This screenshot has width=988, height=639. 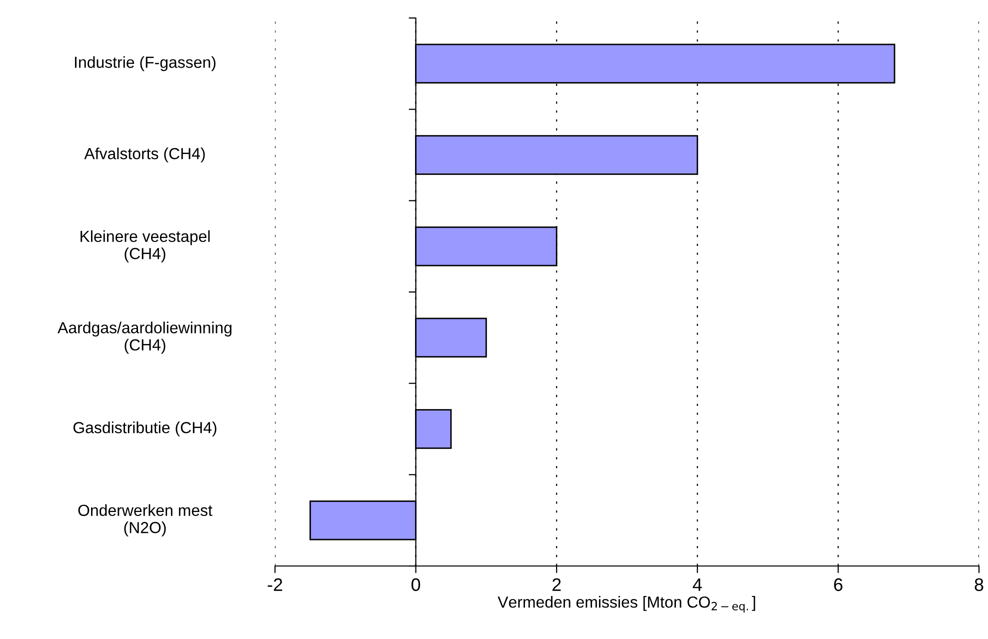 What do you see at coordinates (627, 604) in the screenshot?
I see `x-axis-title: Vermeden emissies [Mton CO$_{2−eq.}$]` at bounding box center [627, 604].